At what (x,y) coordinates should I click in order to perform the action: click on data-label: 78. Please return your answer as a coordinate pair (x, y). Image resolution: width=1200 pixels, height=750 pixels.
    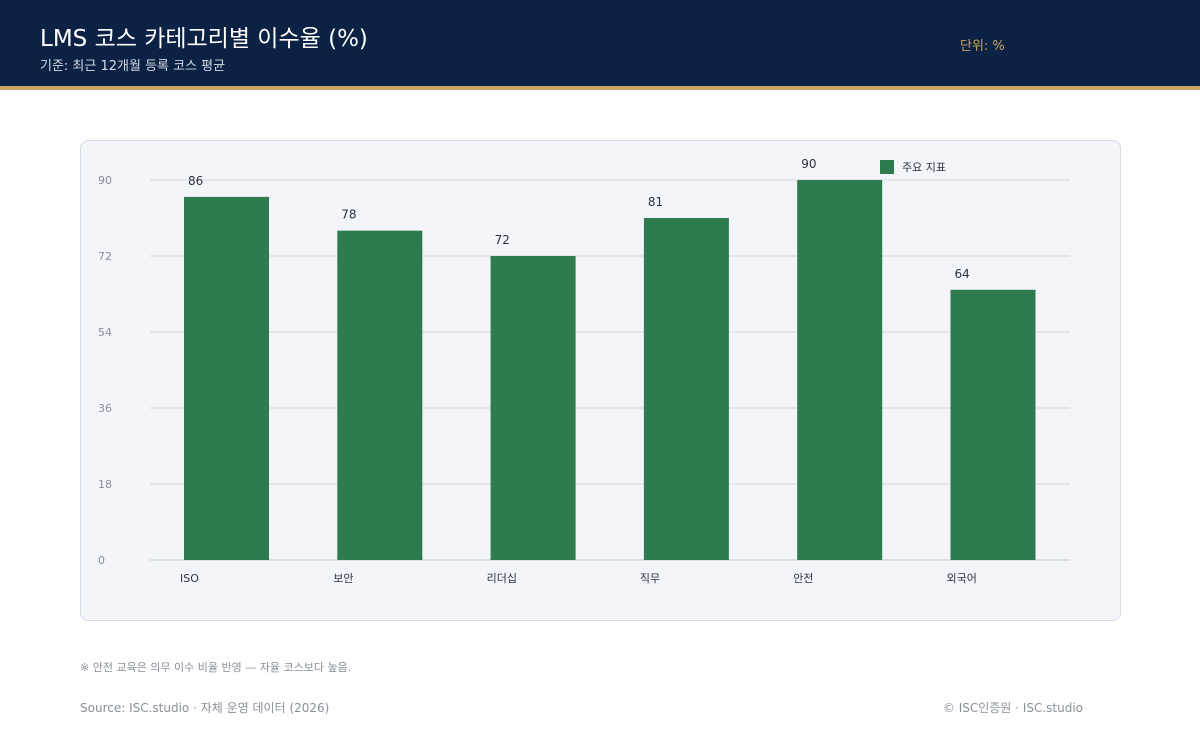
    Looking at the image, I should click on (348, 215).